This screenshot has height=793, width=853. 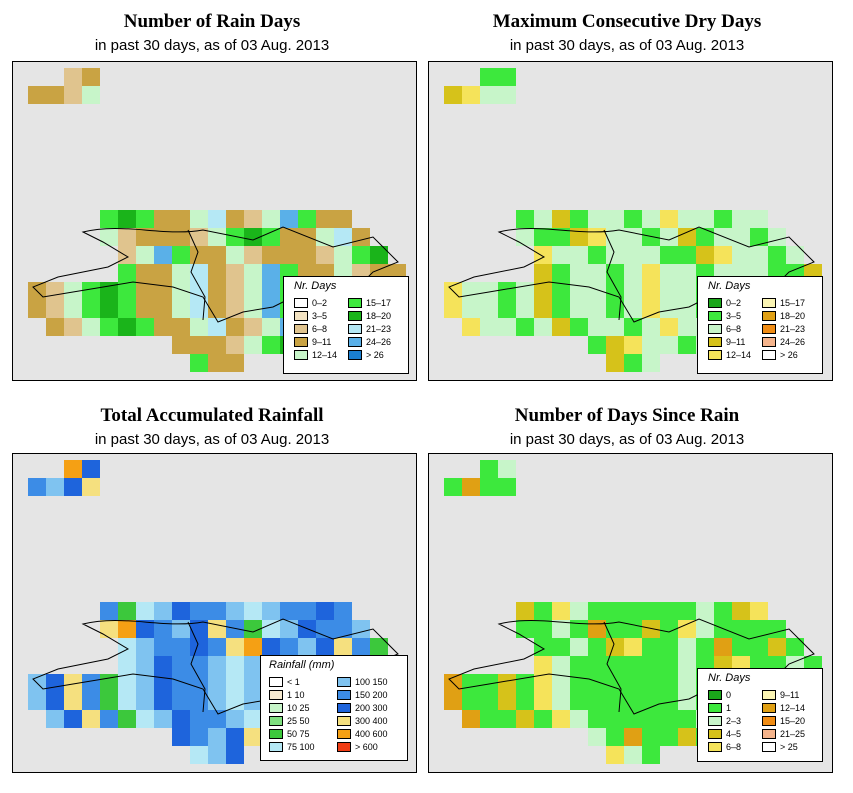 What do you see at coordinates (371, 721) in the screenshot?
I see `legend-label: 300 400` at bounding box center [371, 721].